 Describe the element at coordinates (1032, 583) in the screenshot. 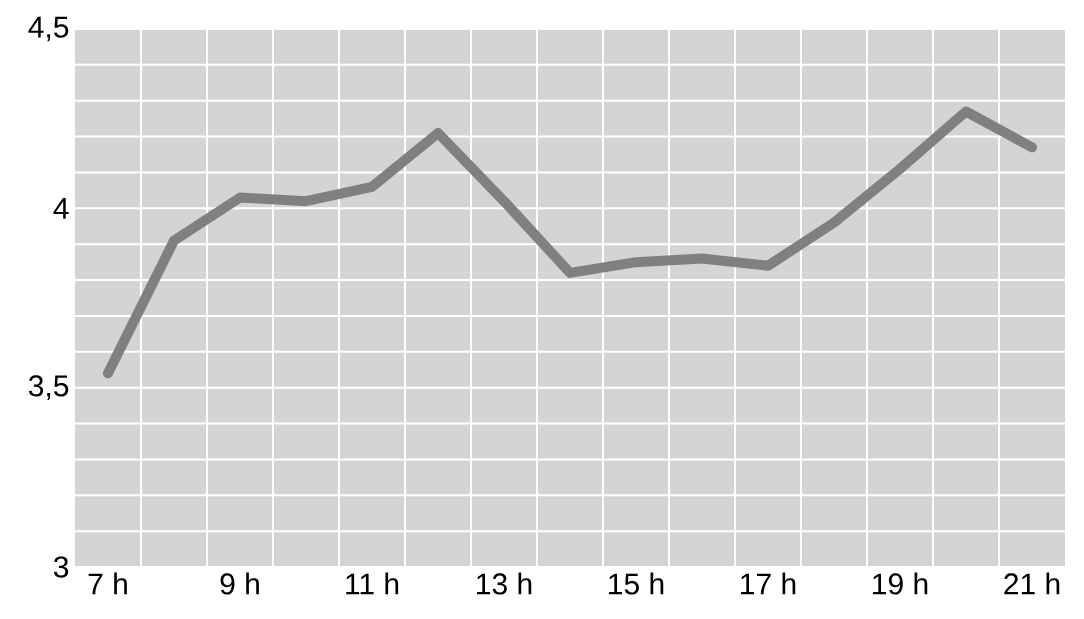

I see `x-tick-label: 21 h` at that location.